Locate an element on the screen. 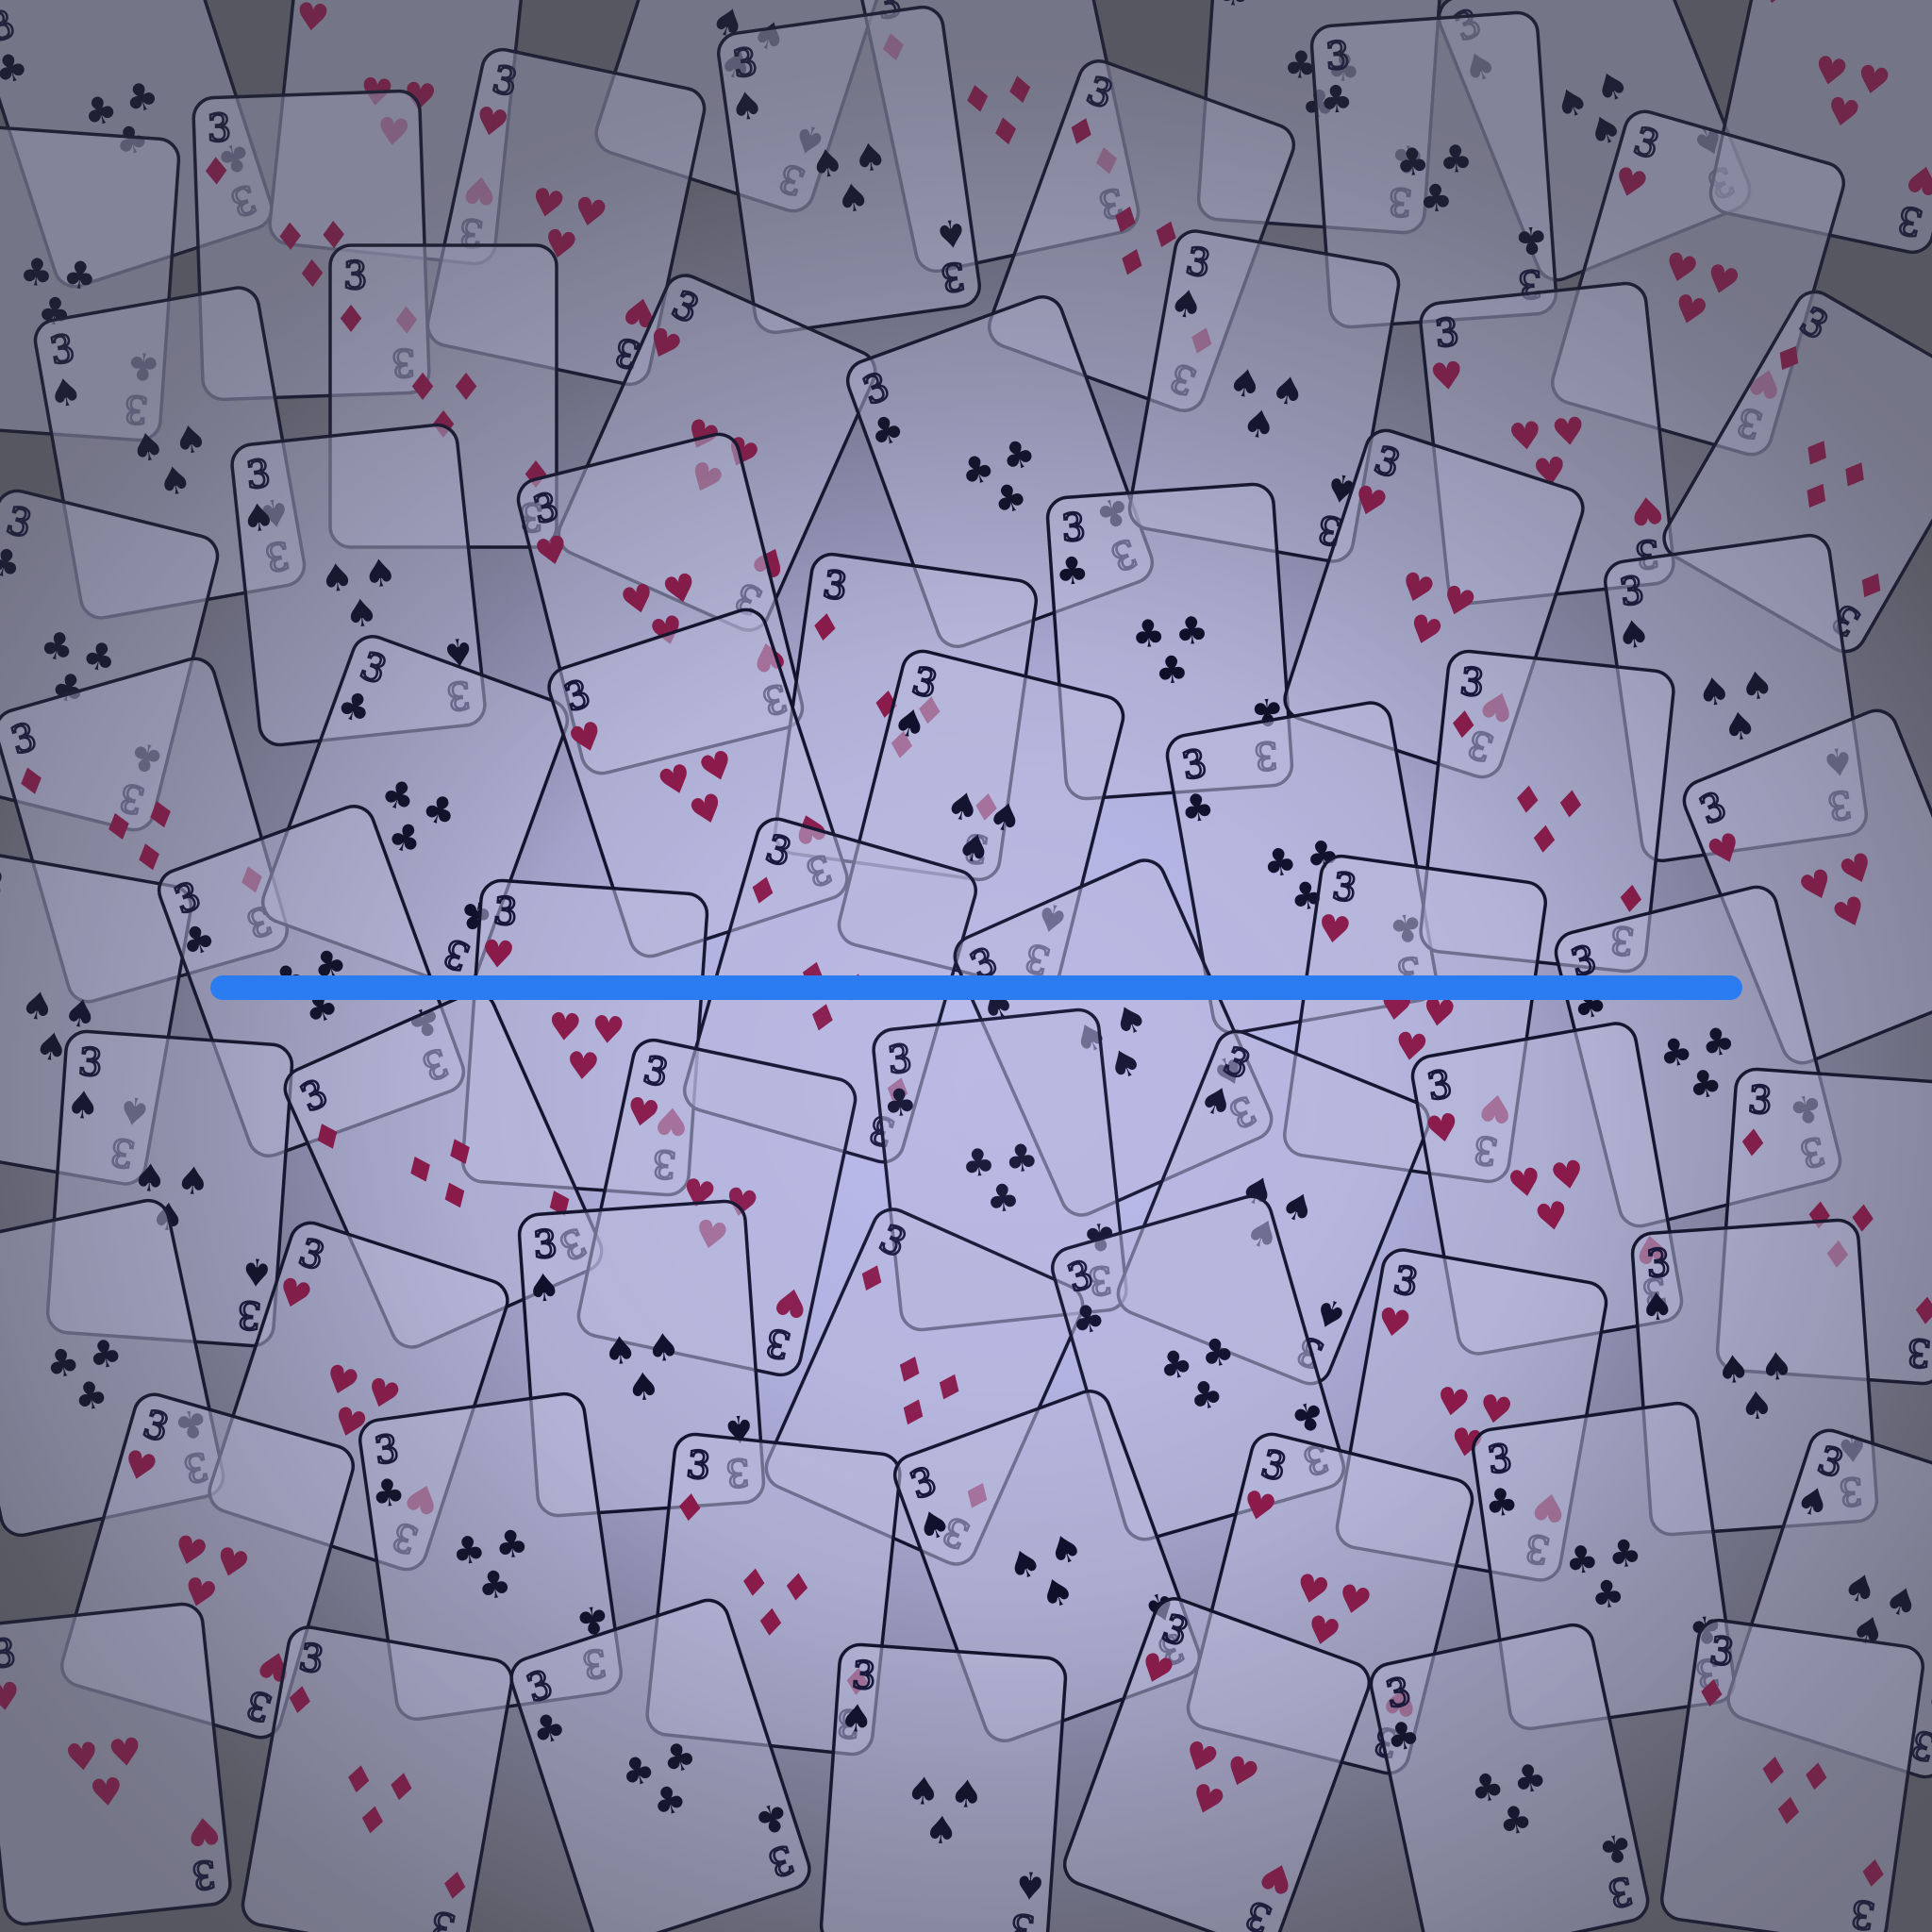  playing-card: 33♦♦♦♦♦ is located at coordinates (1792, 1775).